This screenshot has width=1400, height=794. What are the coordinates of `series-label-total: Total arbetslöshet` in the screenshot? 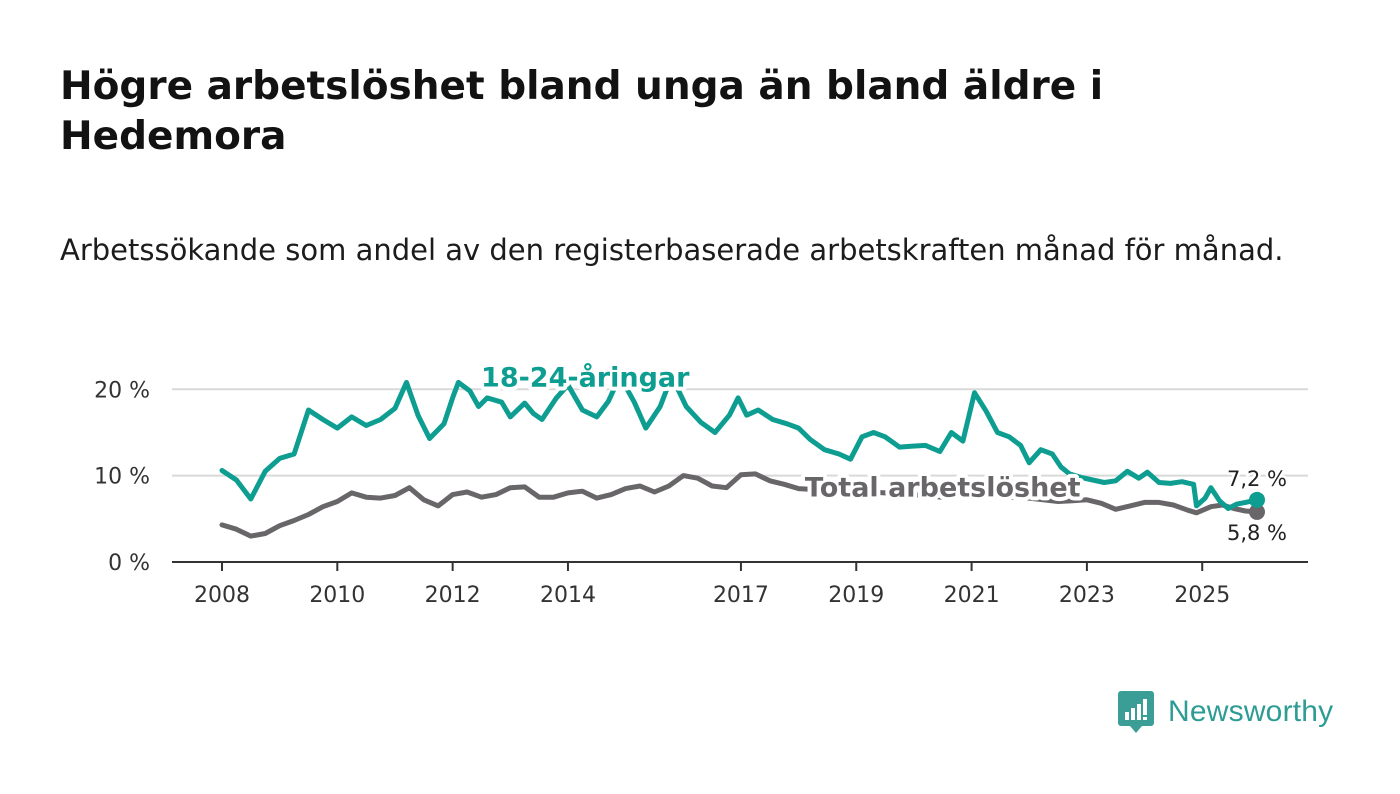 It's located at (943, 487).